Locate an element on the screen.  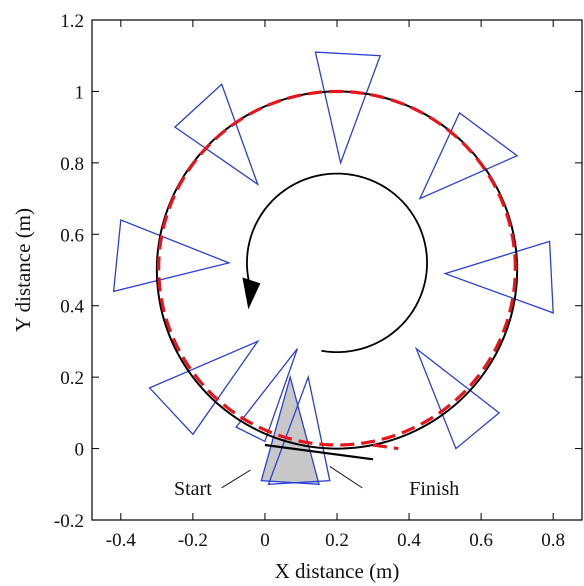
x-tick-label: 0 is located at coordinates (265, 540).